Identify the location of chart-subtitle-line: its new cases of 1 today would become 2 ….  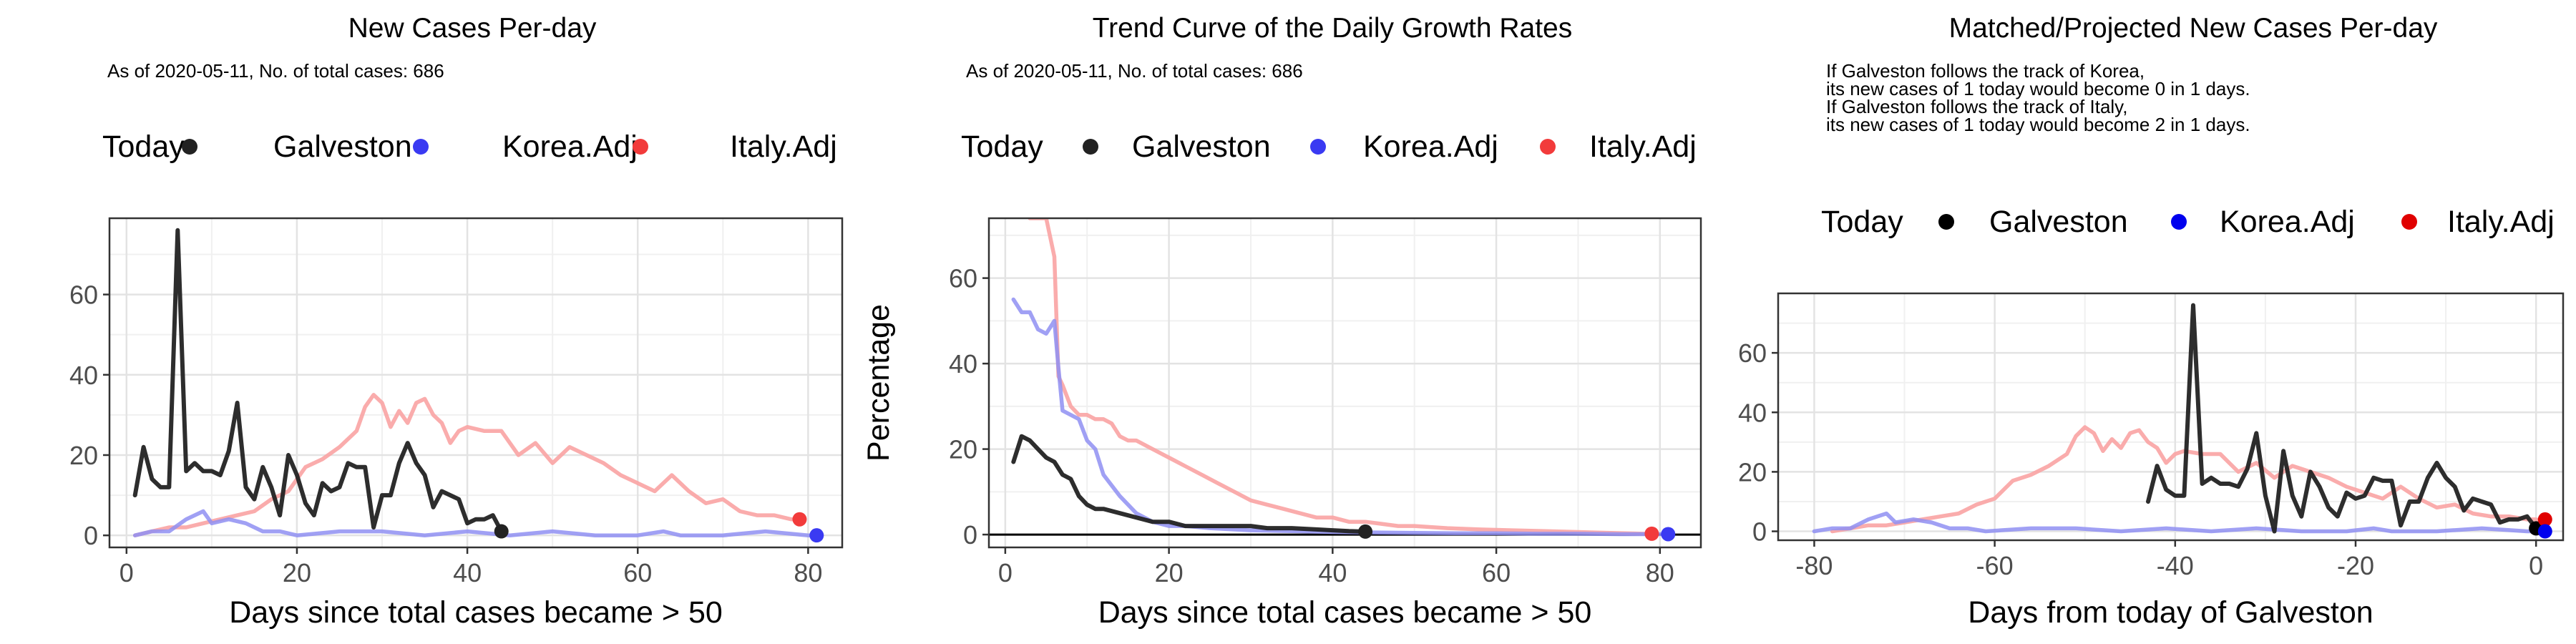
(2038, 124).